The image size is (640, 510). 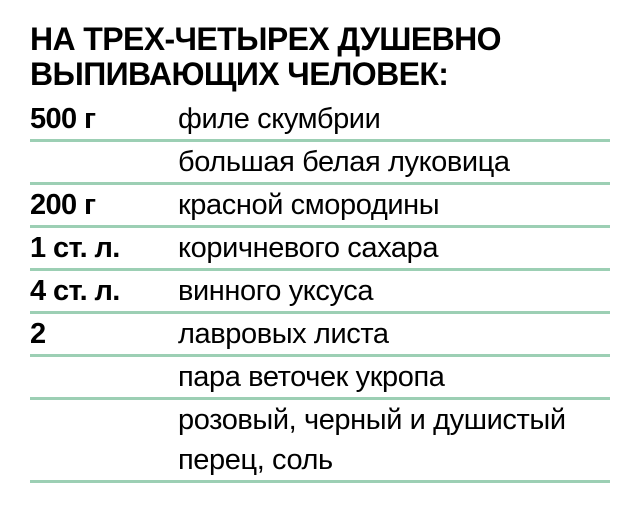 I want to click on ingredient-row: 1 ст. л. коричневого сахара, so click(x=320, y=249).